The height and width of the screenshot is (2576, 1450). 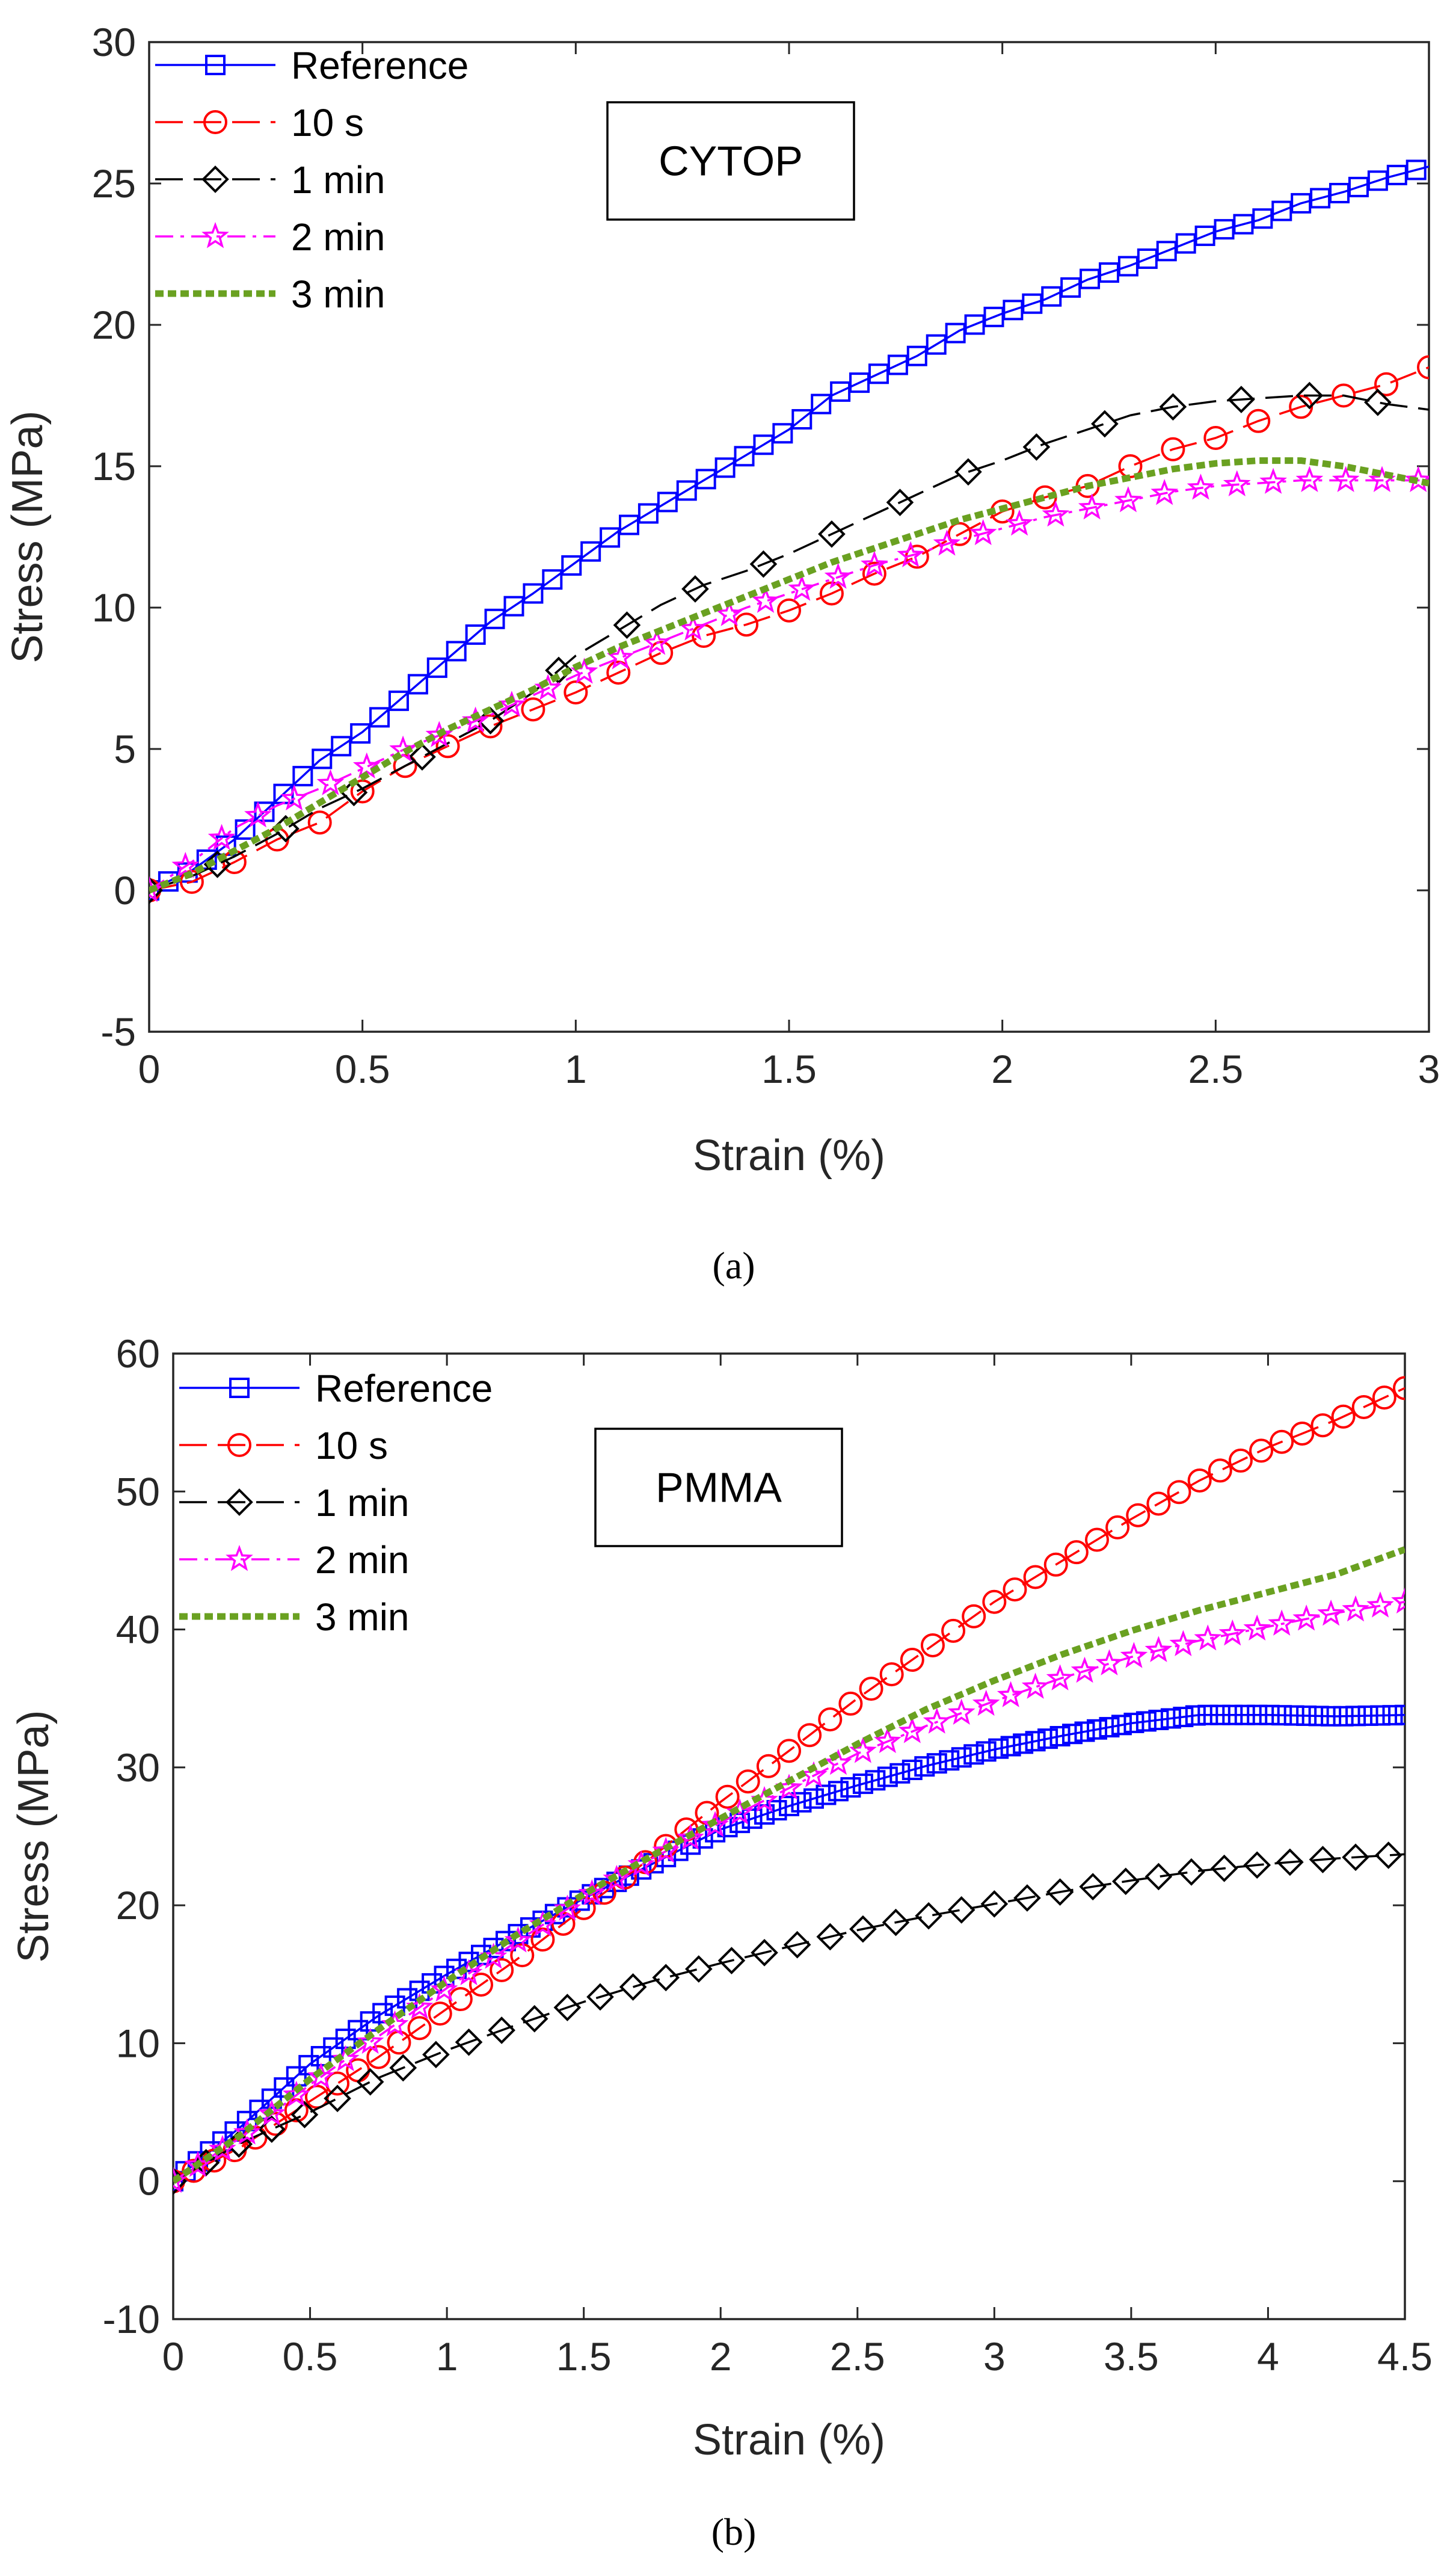 What do you see at coordinates (339, 294) in the screenshot?
I see `legend-label: 3 min` at bounding box center [339, 294].